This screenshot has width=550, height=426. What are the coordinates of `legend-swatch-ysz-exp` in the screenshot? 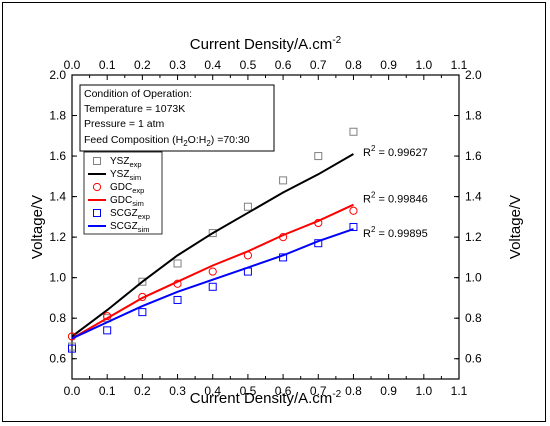 It's located at (97, 161).